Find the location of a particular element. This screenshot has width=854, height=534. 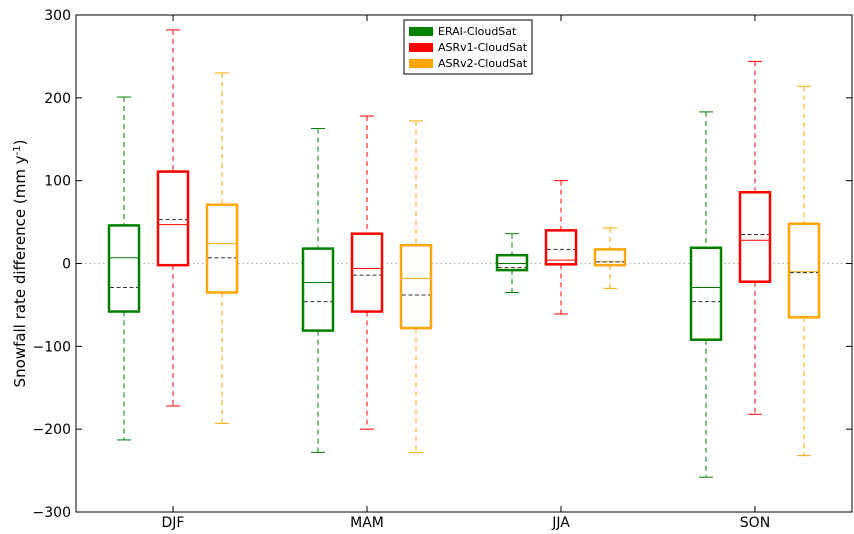

legend-entry-label: ASRv1-CloudSat is located at coordinates (483, 47).